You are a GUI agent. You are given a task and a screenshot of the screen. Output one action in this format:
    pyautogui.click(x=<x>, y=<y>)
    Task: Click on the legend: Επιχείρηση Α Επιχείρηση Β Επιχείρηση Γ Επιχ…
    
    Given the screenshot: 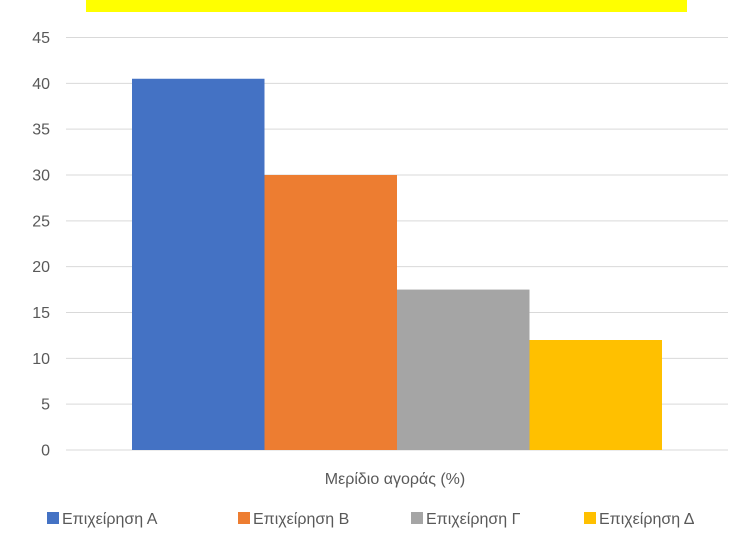 What is the action you would take?
    pyautogui.click(x=371, y=519)
    